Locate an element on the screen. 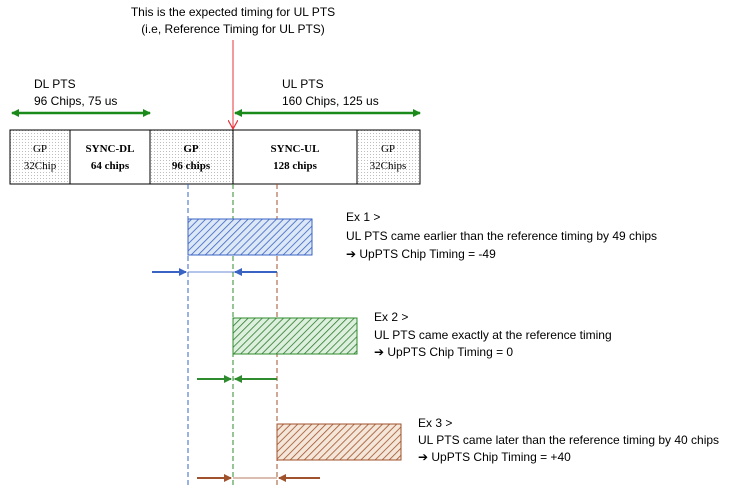 The image size is (739, 491). ex2-result: ➔ UpPTS Chip Timing = 0 is located at coordinates (443, 352).